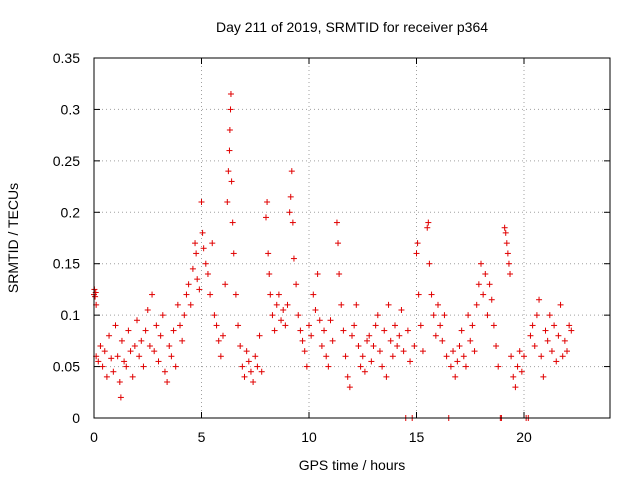  Describe the element at coordinates (94, 437) in the screenshot. I see `x-tick-label: 0` at that location.